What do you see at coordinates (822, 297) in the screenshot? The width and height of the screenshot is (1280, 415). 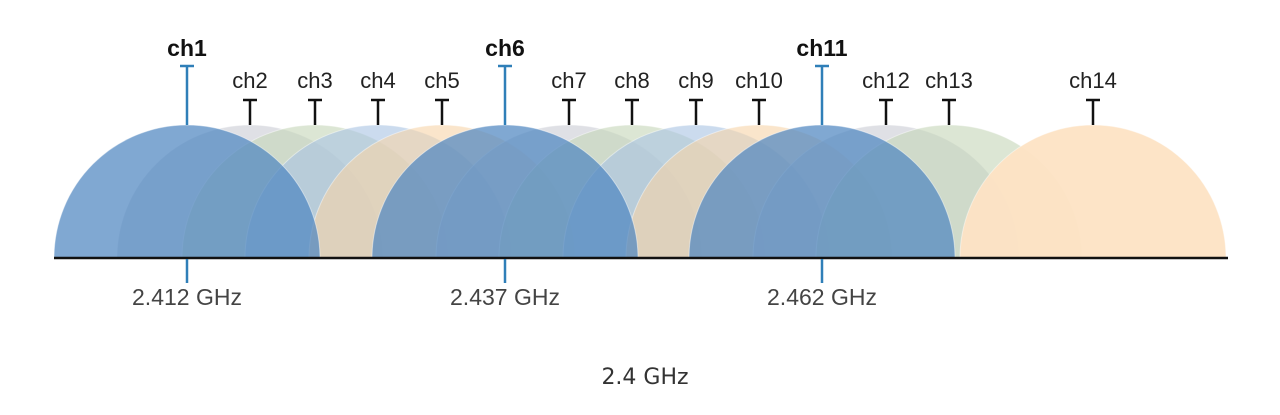 I see `frequency-label: 2.462 GHz` at bounding box center [822, 297].